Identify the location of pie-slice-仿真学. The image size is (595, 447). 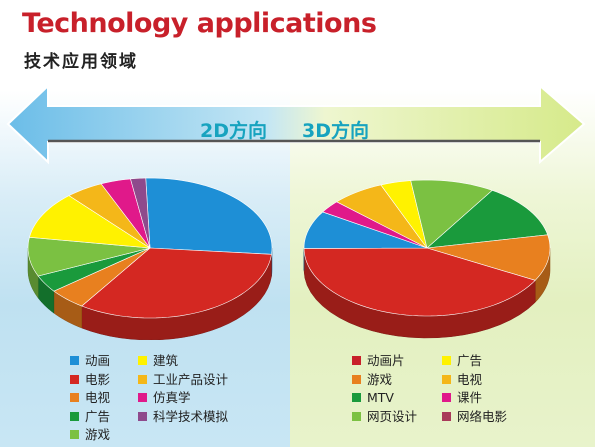
(125, 213).